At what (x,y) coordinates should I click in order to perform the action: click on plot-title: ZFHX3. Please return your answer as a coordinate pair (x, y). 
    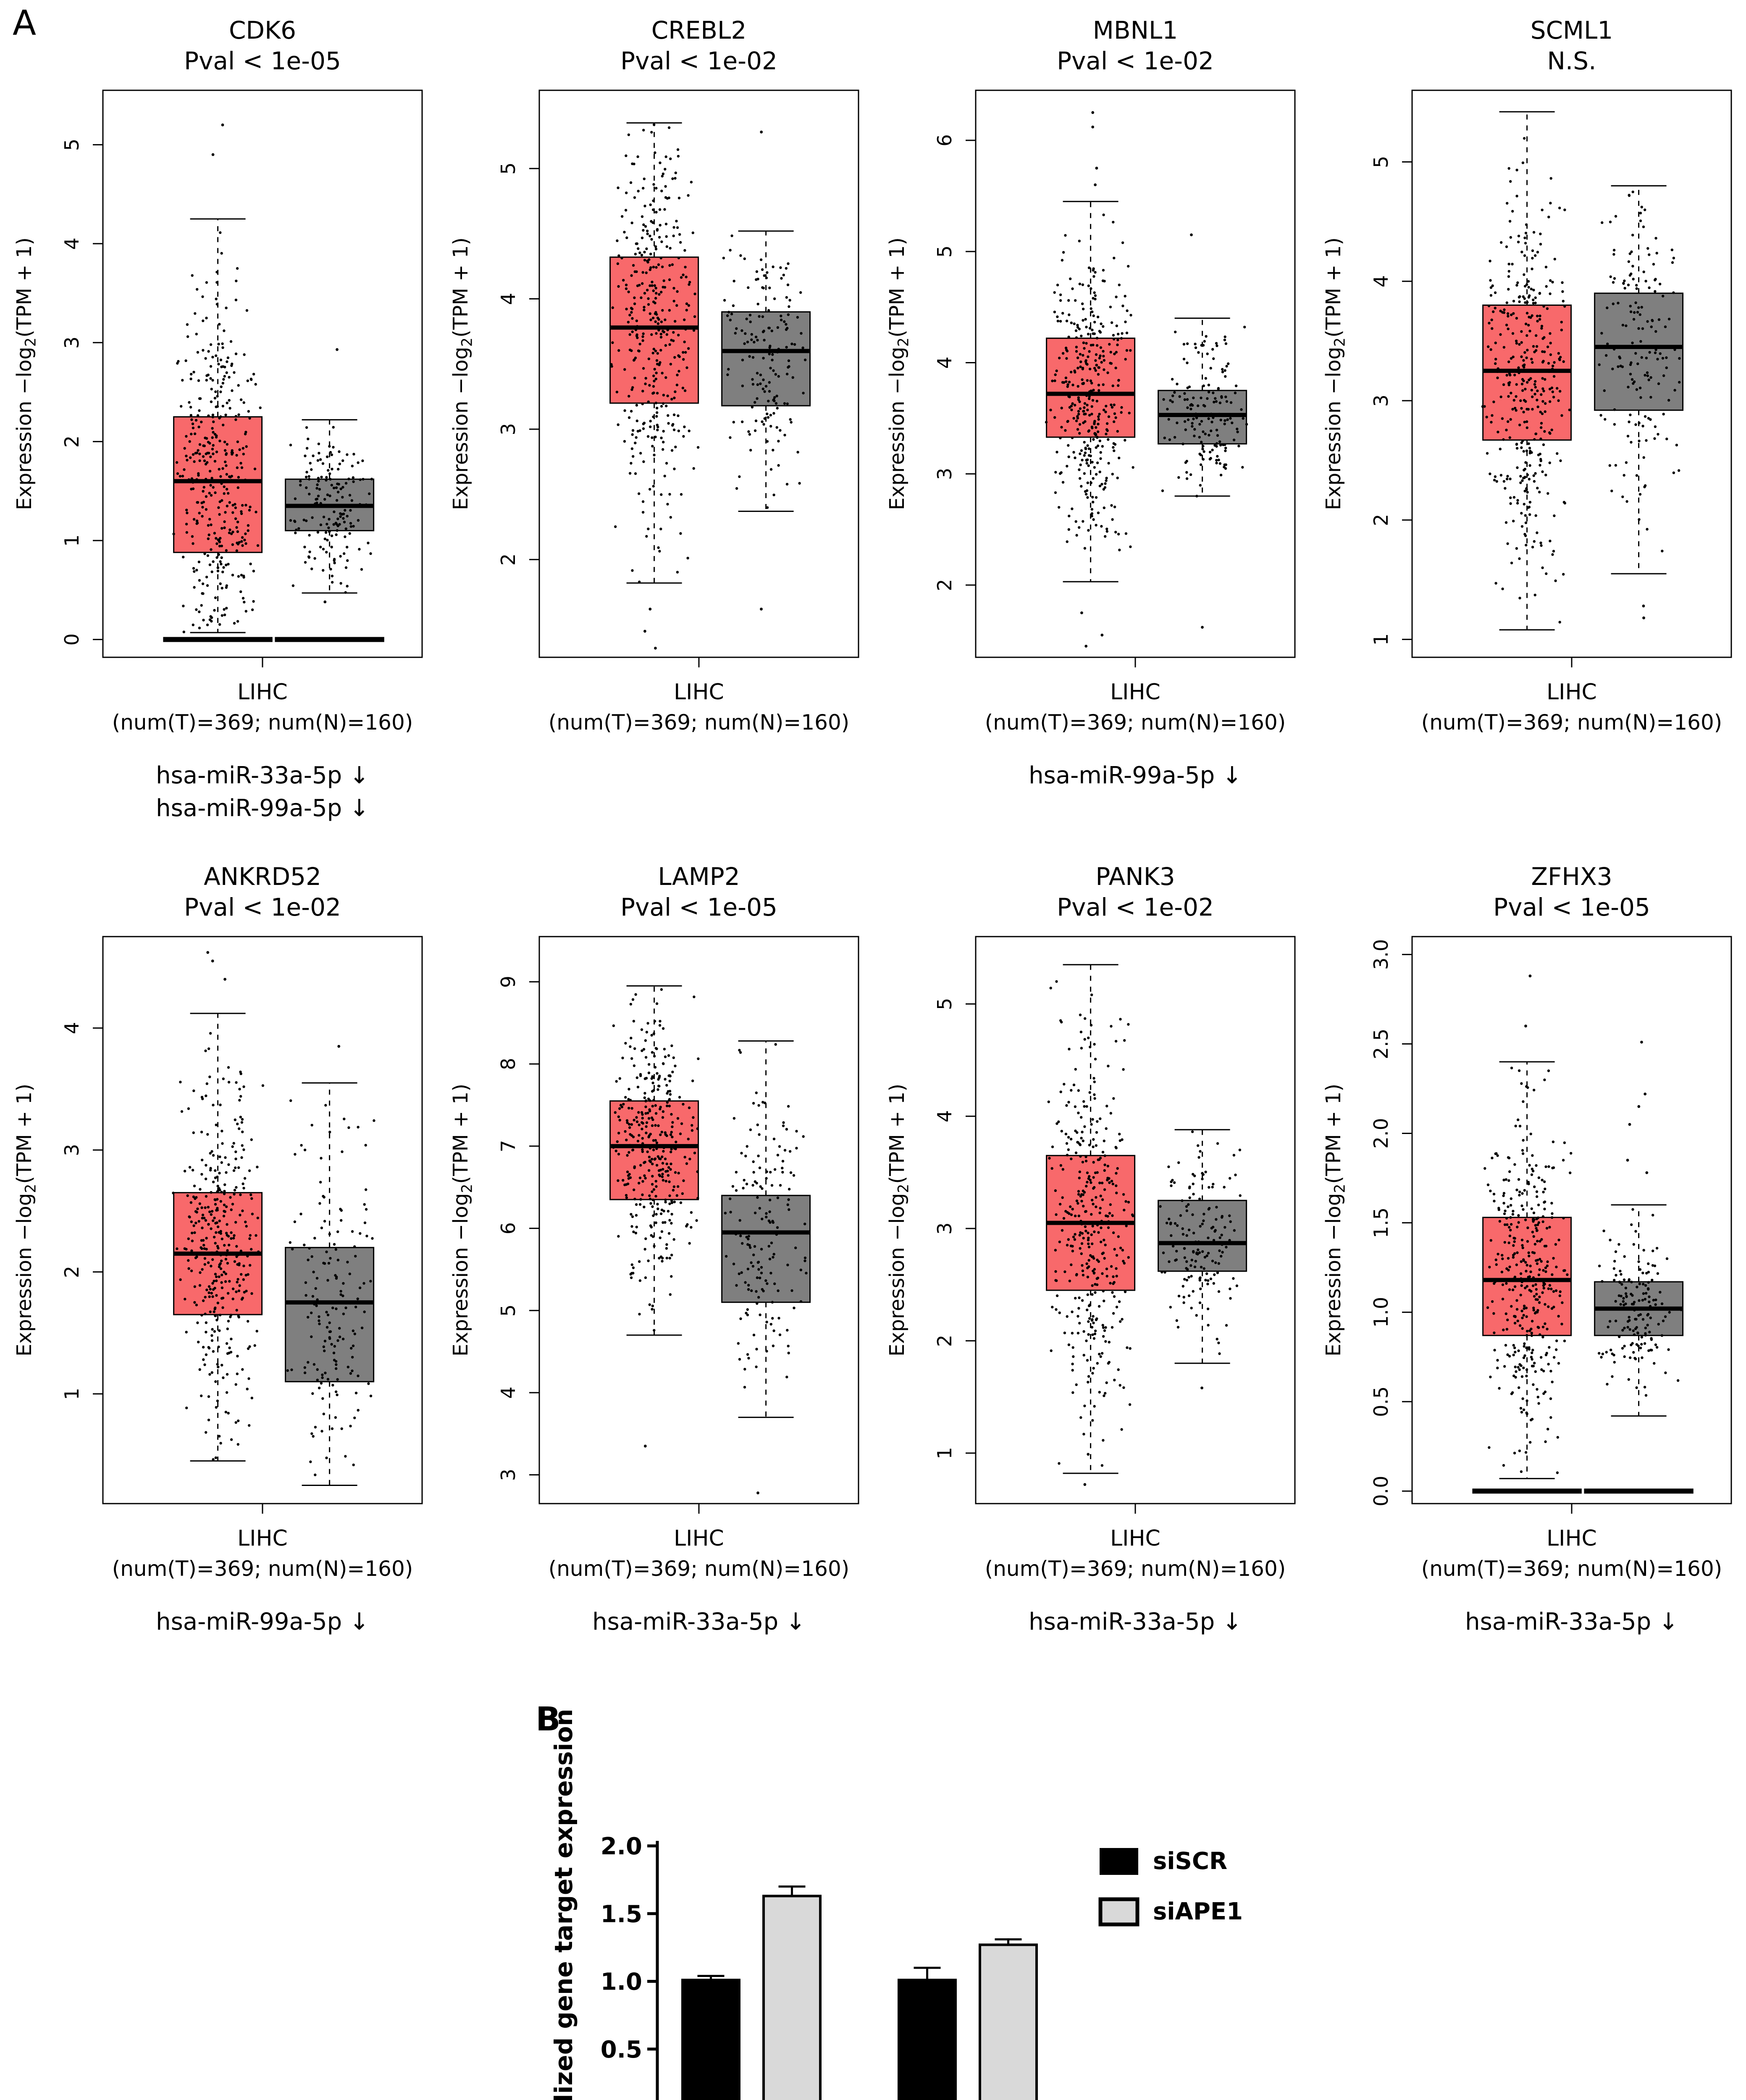
    Looking at the image, I should click on (1571, 876).